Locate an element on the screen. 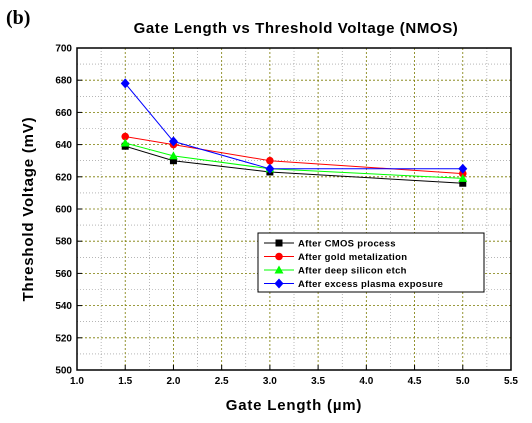 This screenshot has height=423, width=532. legend-entry: After CMOS process is located at coordinates (330, 244).